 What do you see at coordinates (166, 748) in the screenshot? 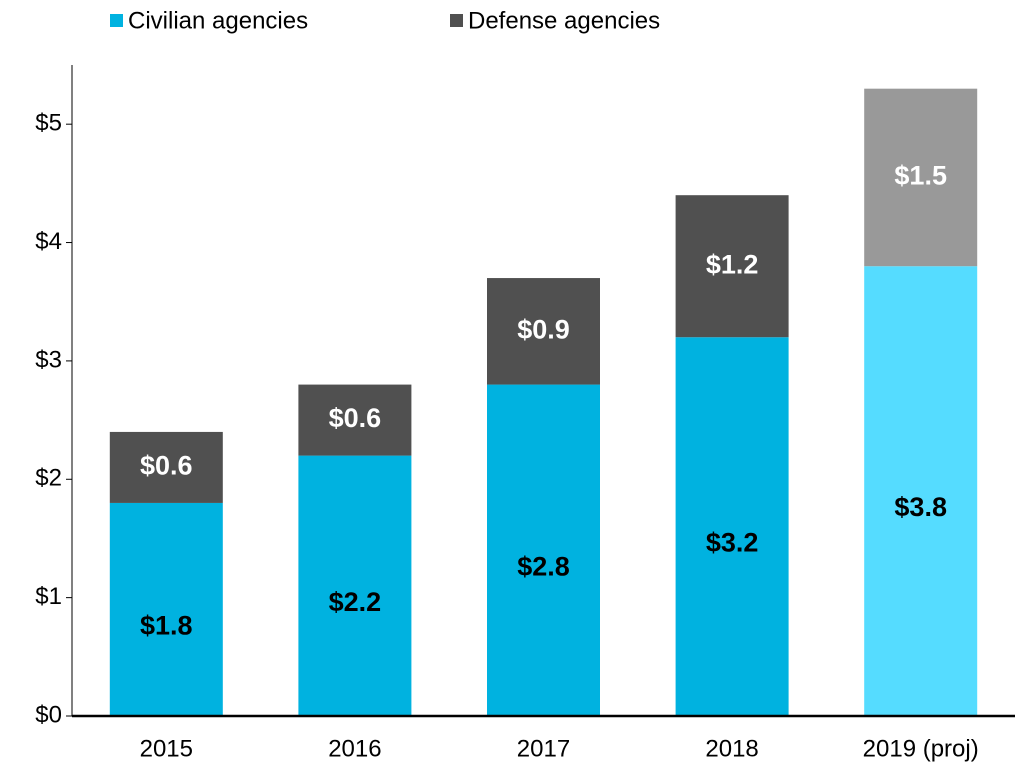
I see `x-tick-label: 2015` at bounding box center [166, 748].